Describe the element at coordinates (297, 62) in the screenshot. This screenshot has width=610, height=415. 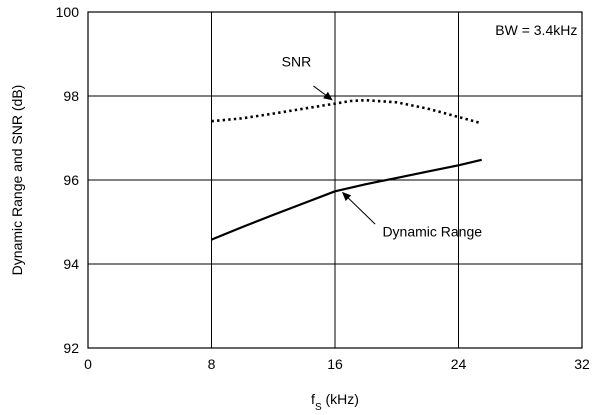
I see `snr-annotation: SNR` at that location.